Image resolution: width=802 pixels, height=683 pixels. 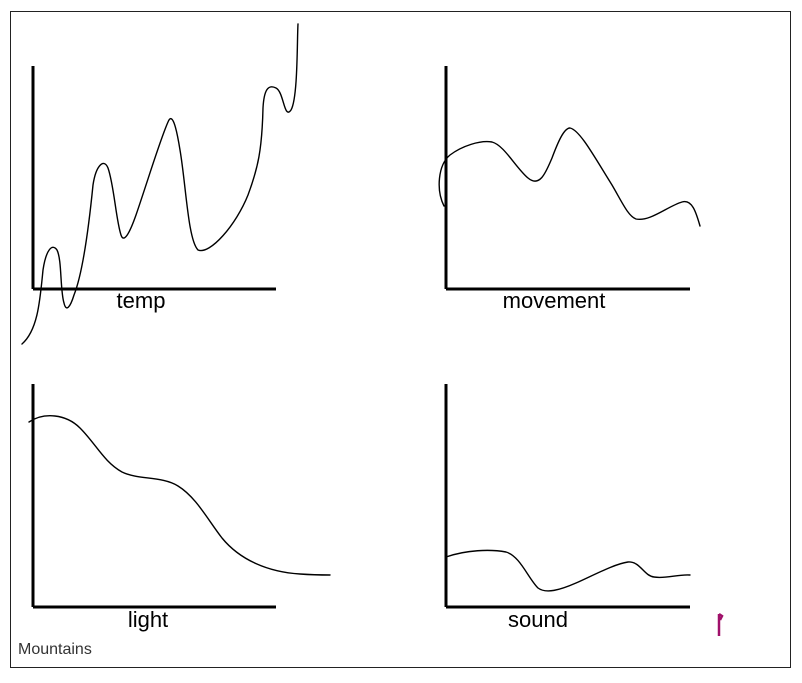 I want to click on sound-label: sound, so click(x=538, y=619).